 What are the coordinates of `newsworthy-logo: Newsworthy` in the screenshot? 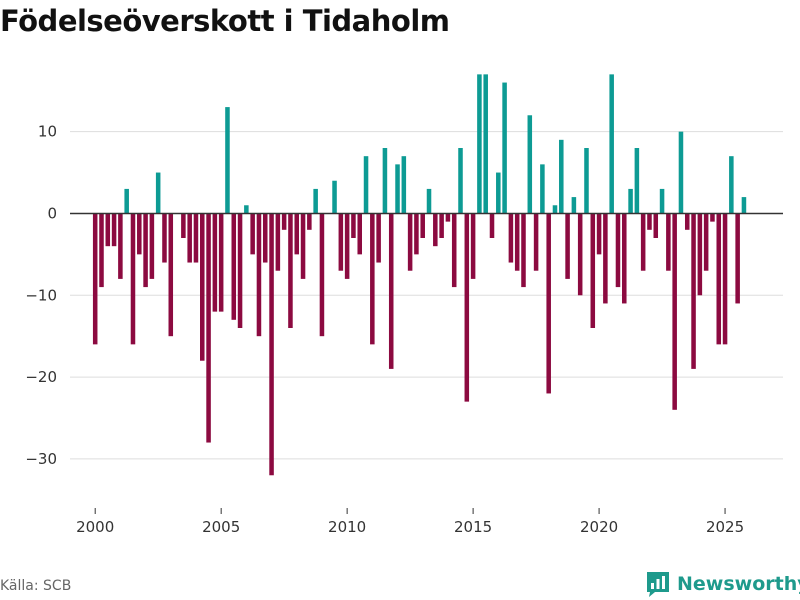 It's located at (722, 584).